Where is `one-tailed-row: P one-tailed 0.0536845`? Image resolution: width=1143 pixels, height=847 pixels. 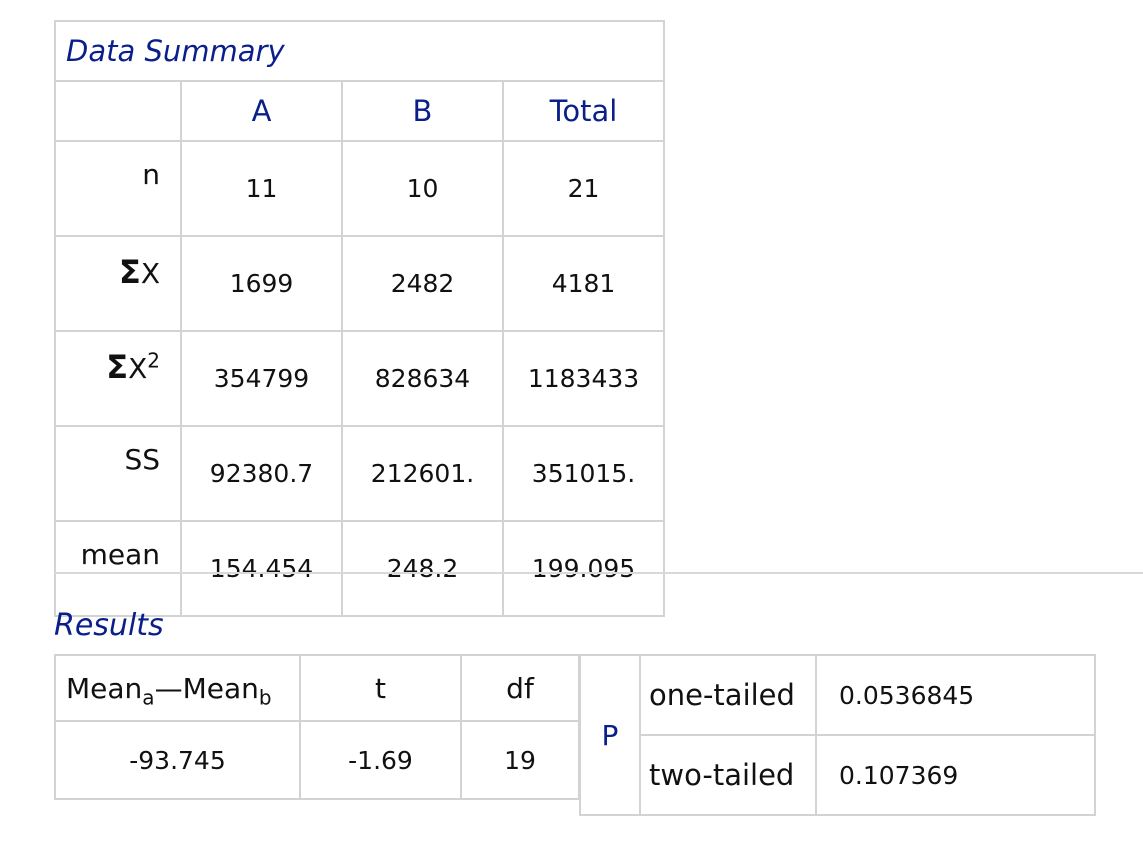 one-tailed-row: P one-tailed 0.0536845 is located at coordinates (837, 735).